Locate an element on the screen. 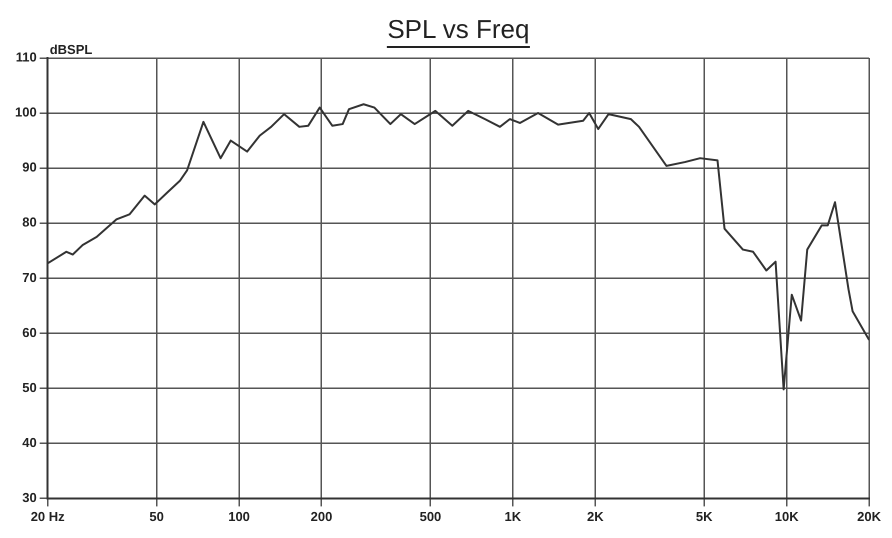 This screenshot has width=892, height=538. y-tick-label: 90 is located at coordinates (29, 167).